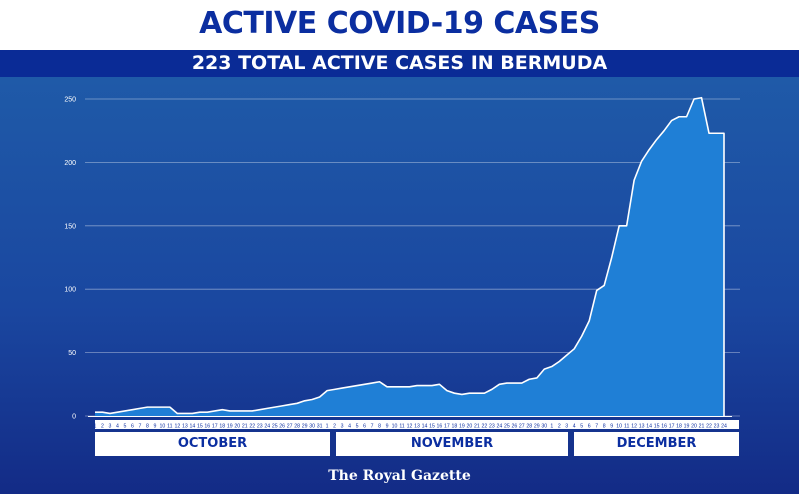 This screenshot has width=799, height=494. Describe the element at coordinates (70, 100) in the screenshot. I see `y-tick-label: 250` at that location.